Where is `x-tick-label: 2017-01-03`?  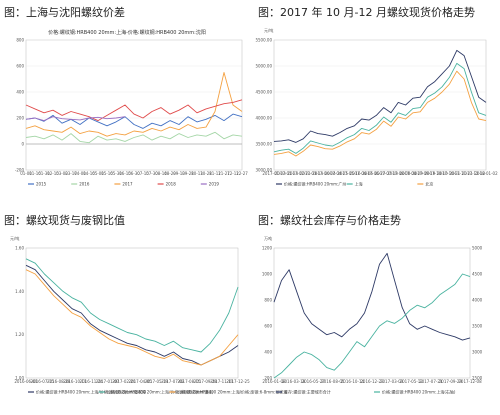
x-tick-label: 2017-01-03 is located at coordinates (274, 173).